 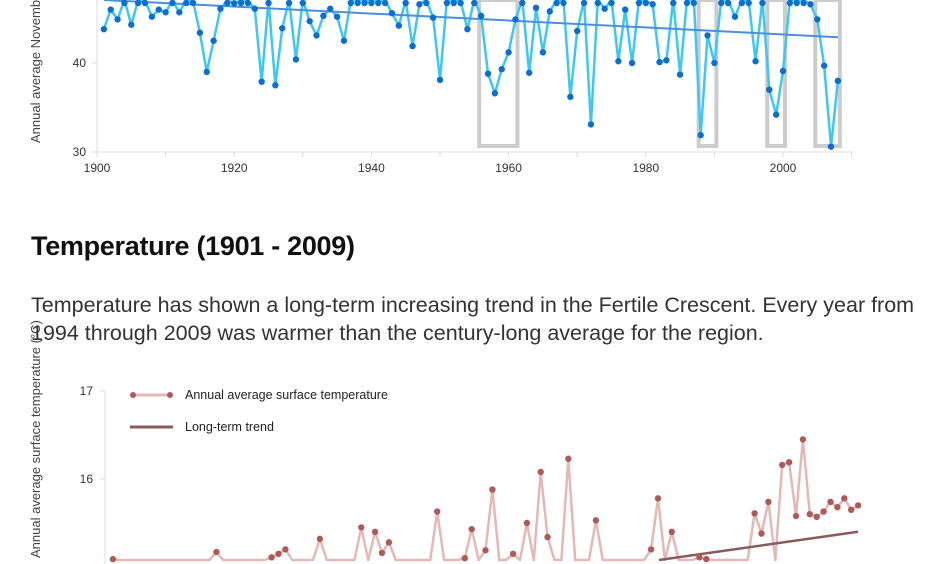 I want to click on y-axis-label: Annual average surface temperature (°C), so click(x=35, y=439).